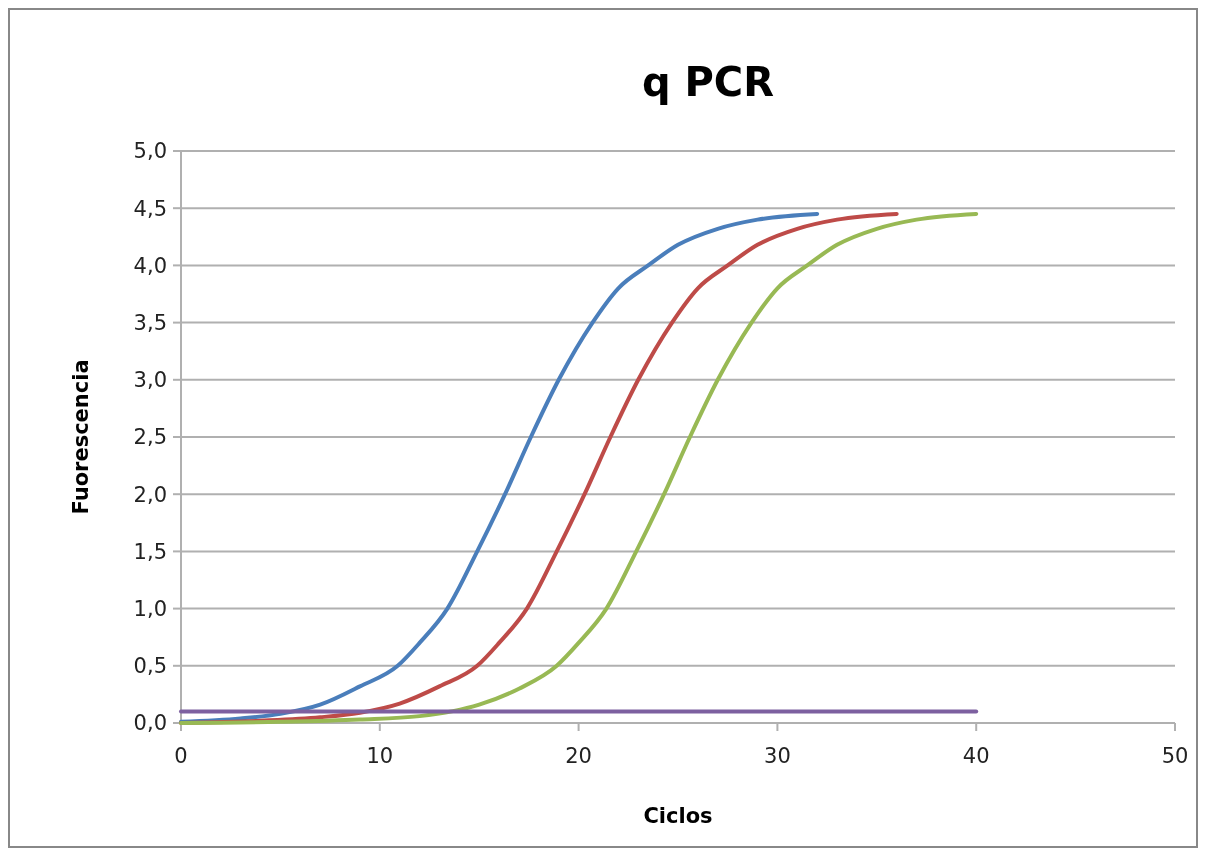 The height and width of the screenshot is (856, 1207). Describe the element at coordinates (150, 608) in the screenshot. I see `y-tick-label: 1,0` at that location.